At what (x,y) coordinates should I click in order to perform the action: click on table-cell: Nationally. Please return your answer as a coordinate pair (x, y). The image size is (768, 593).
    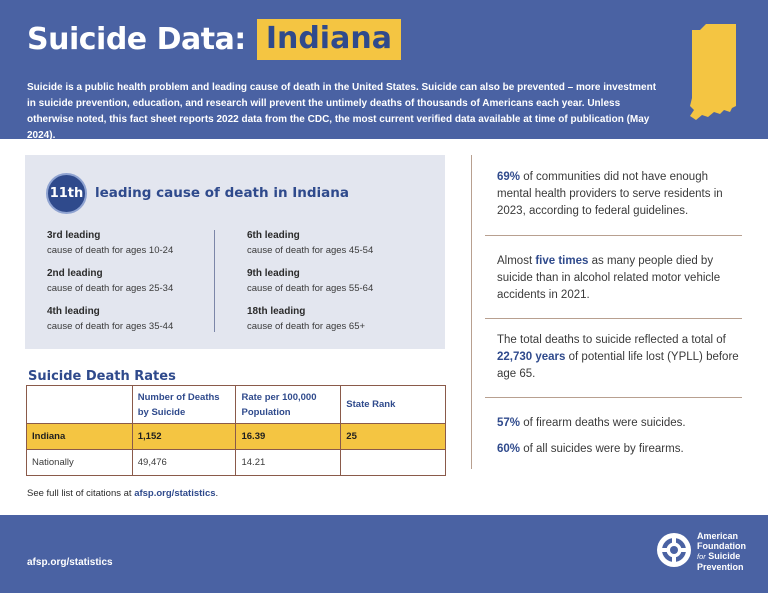
    Looking at the image, I should click on (79, 462).